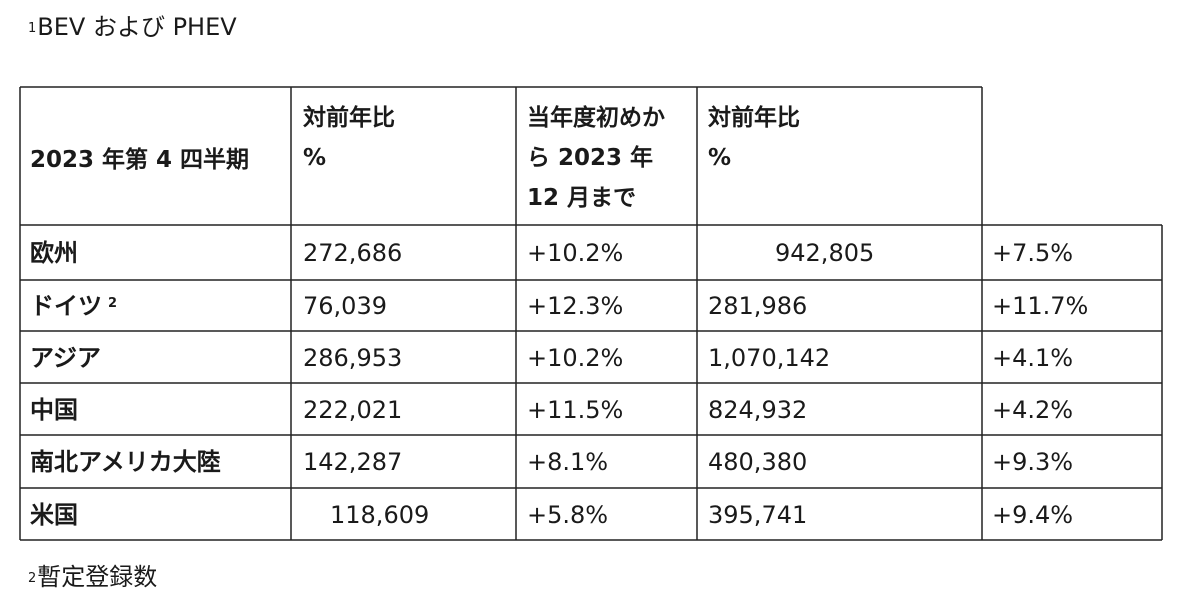 This screenshot has height=603, width=1185. What do you see at coordinates (758, 410) in the screenshot?
I see `cell-ytd: 824,932` at bounding box center [758, 410].